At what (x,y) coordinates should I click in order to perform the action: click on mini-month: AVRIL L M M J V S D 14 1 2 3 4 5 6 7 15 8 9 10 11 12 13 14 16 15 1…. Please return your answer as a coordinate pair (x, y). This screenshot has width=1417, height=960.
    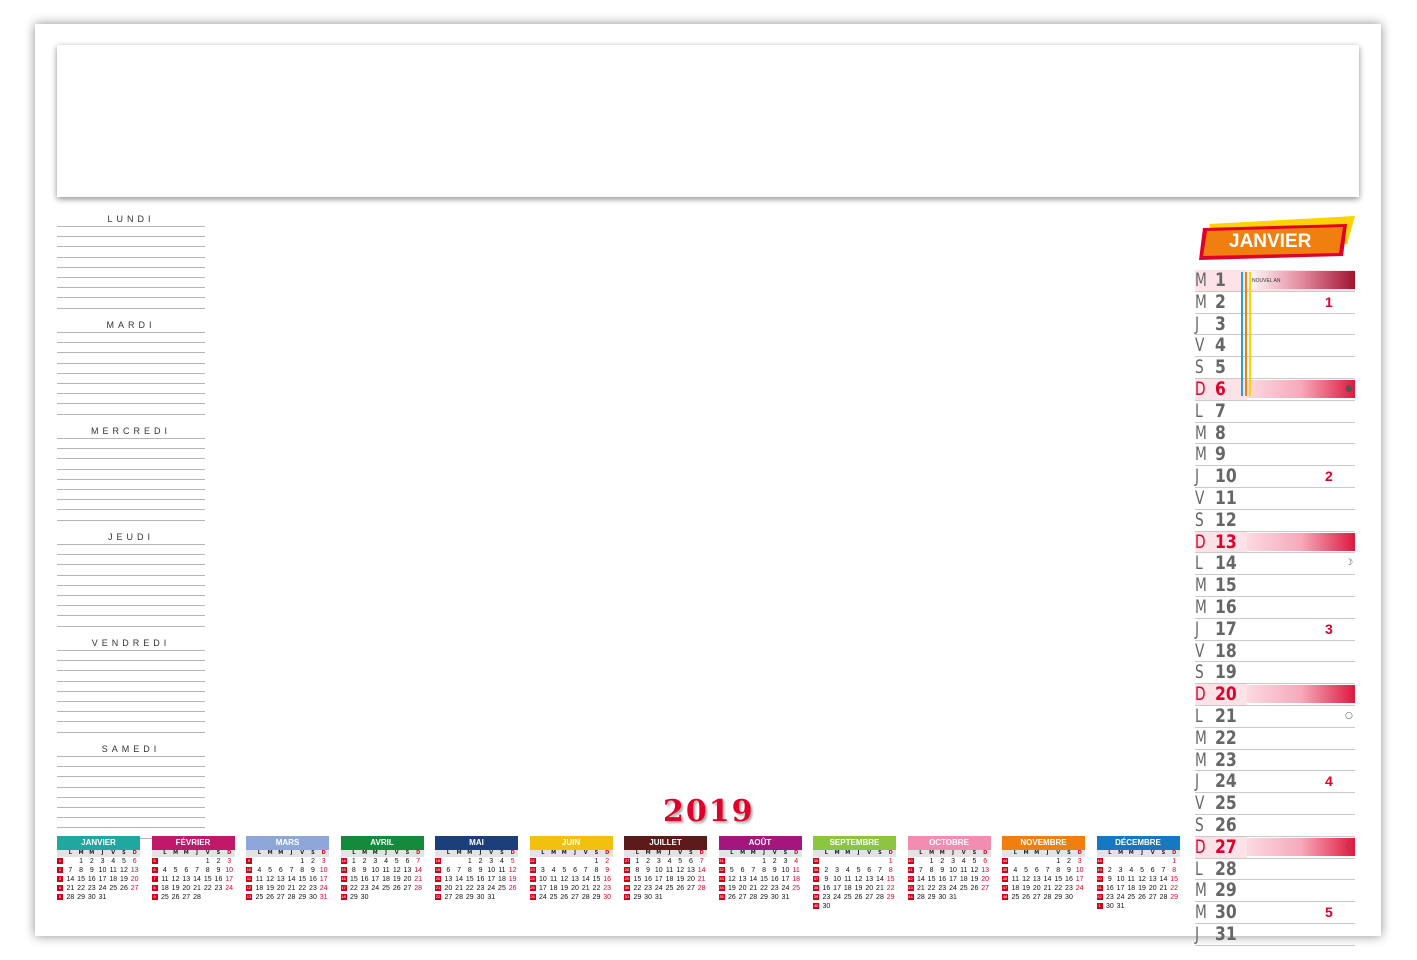
    Looking at the image, I should click on (382, 869).